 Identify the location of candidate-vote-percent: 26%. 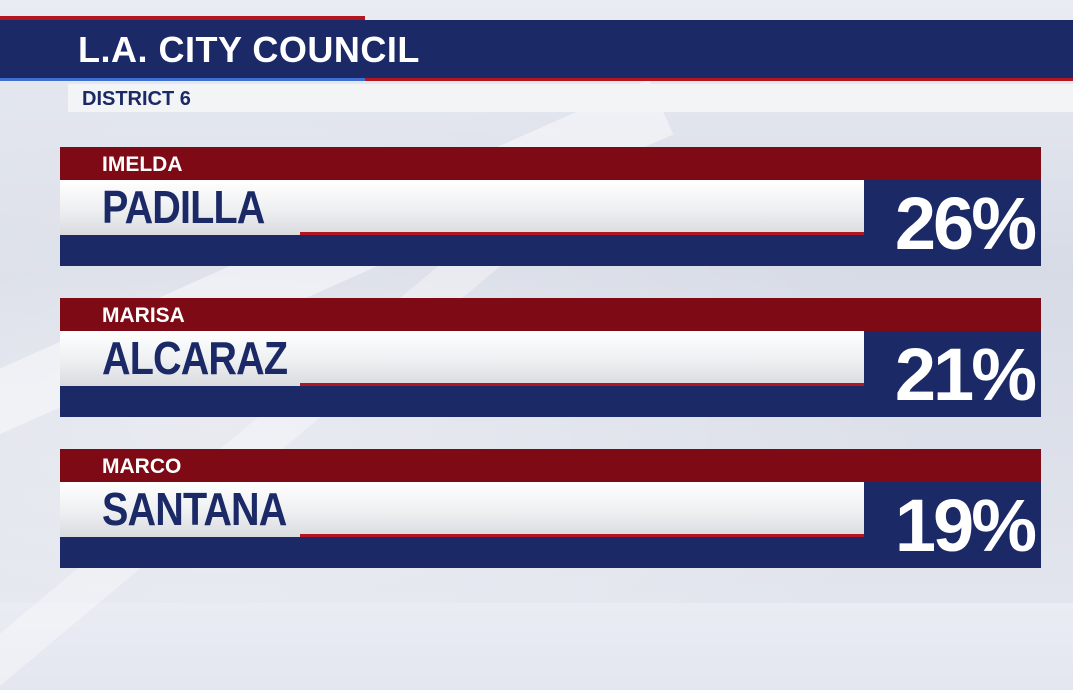
(965, 223).